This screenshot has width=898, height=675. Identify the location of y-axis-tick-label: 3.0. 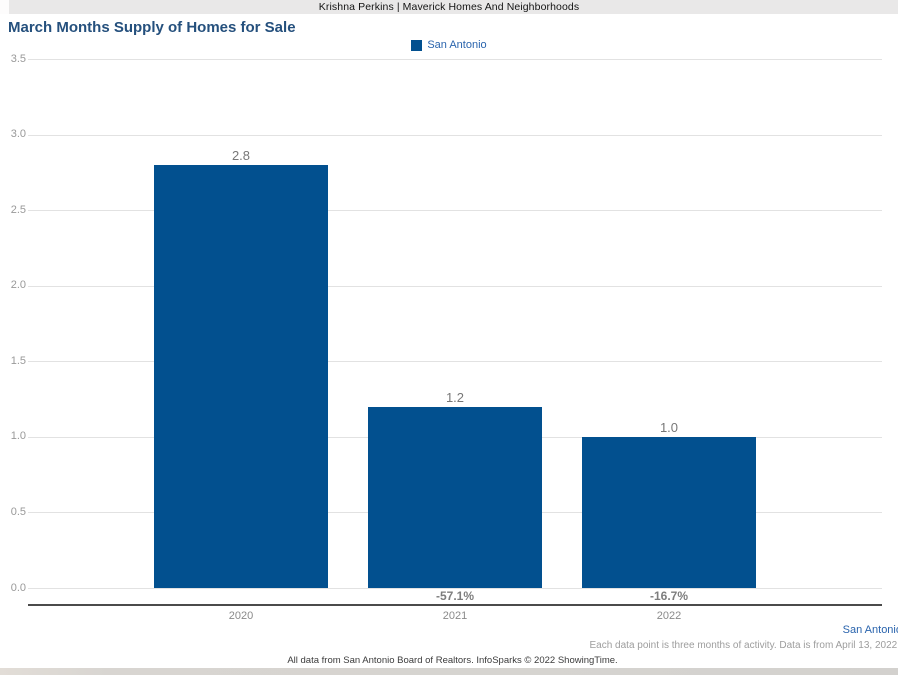
(18, 134).